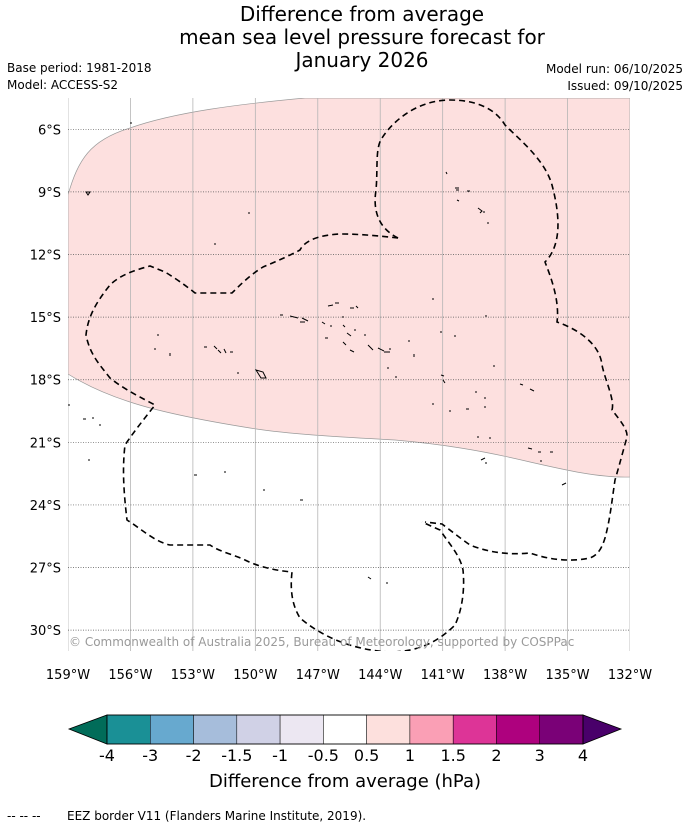  I want to click on colorbar-tick-label: 2, so click(496, 755).